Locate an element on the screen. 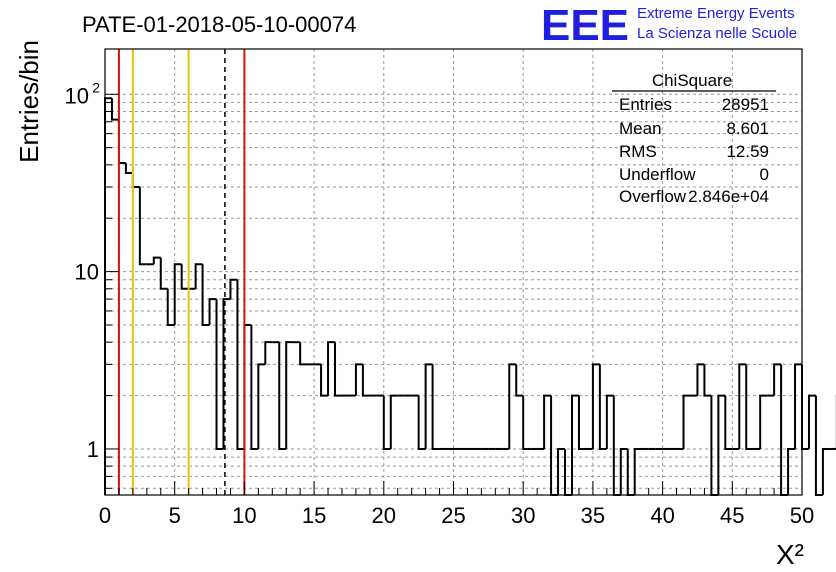 Image resolution: width=836 pixels, height=572 pixels. stats-entries-value: 28951 is located at coordinates (745, 104).